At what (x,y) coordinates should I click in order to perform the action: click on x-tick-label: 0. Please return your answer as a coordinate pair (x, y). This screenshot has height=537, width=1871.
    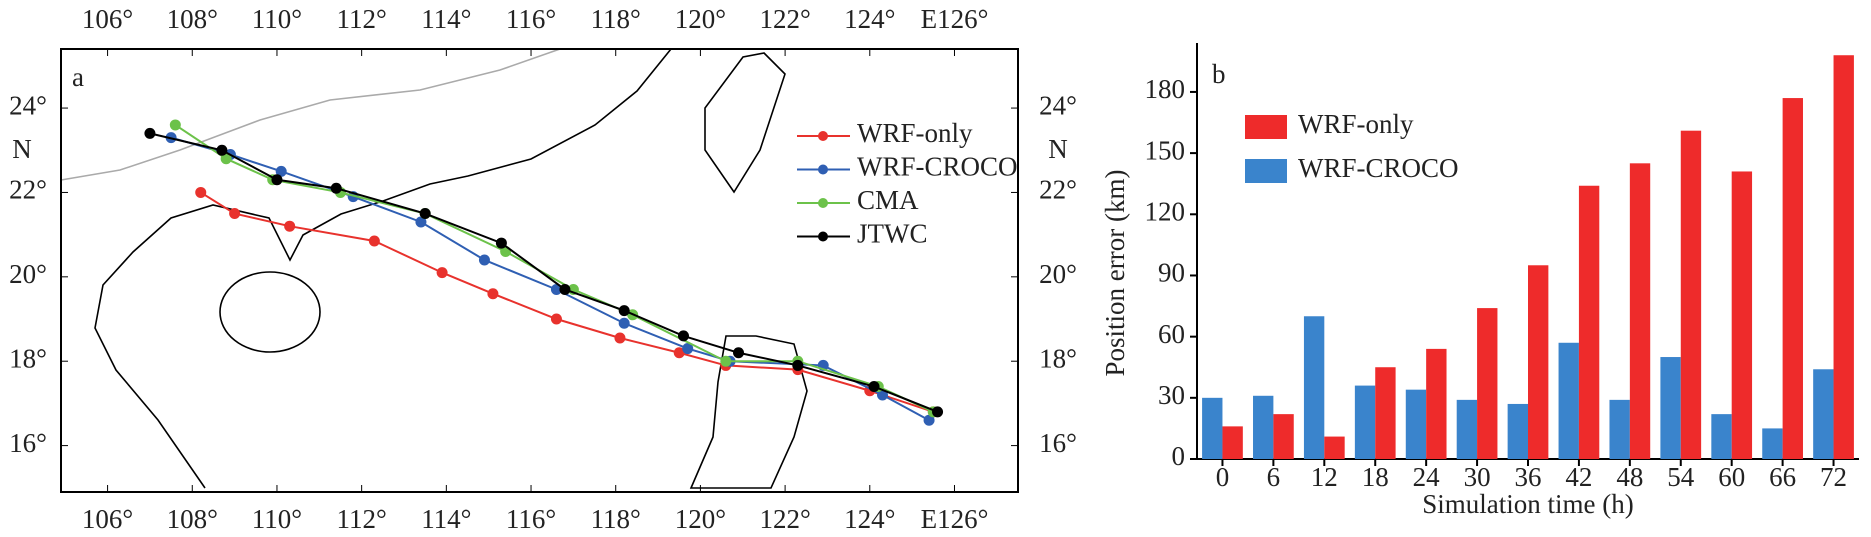
    Looking at the image, I should click on (1223, 477).